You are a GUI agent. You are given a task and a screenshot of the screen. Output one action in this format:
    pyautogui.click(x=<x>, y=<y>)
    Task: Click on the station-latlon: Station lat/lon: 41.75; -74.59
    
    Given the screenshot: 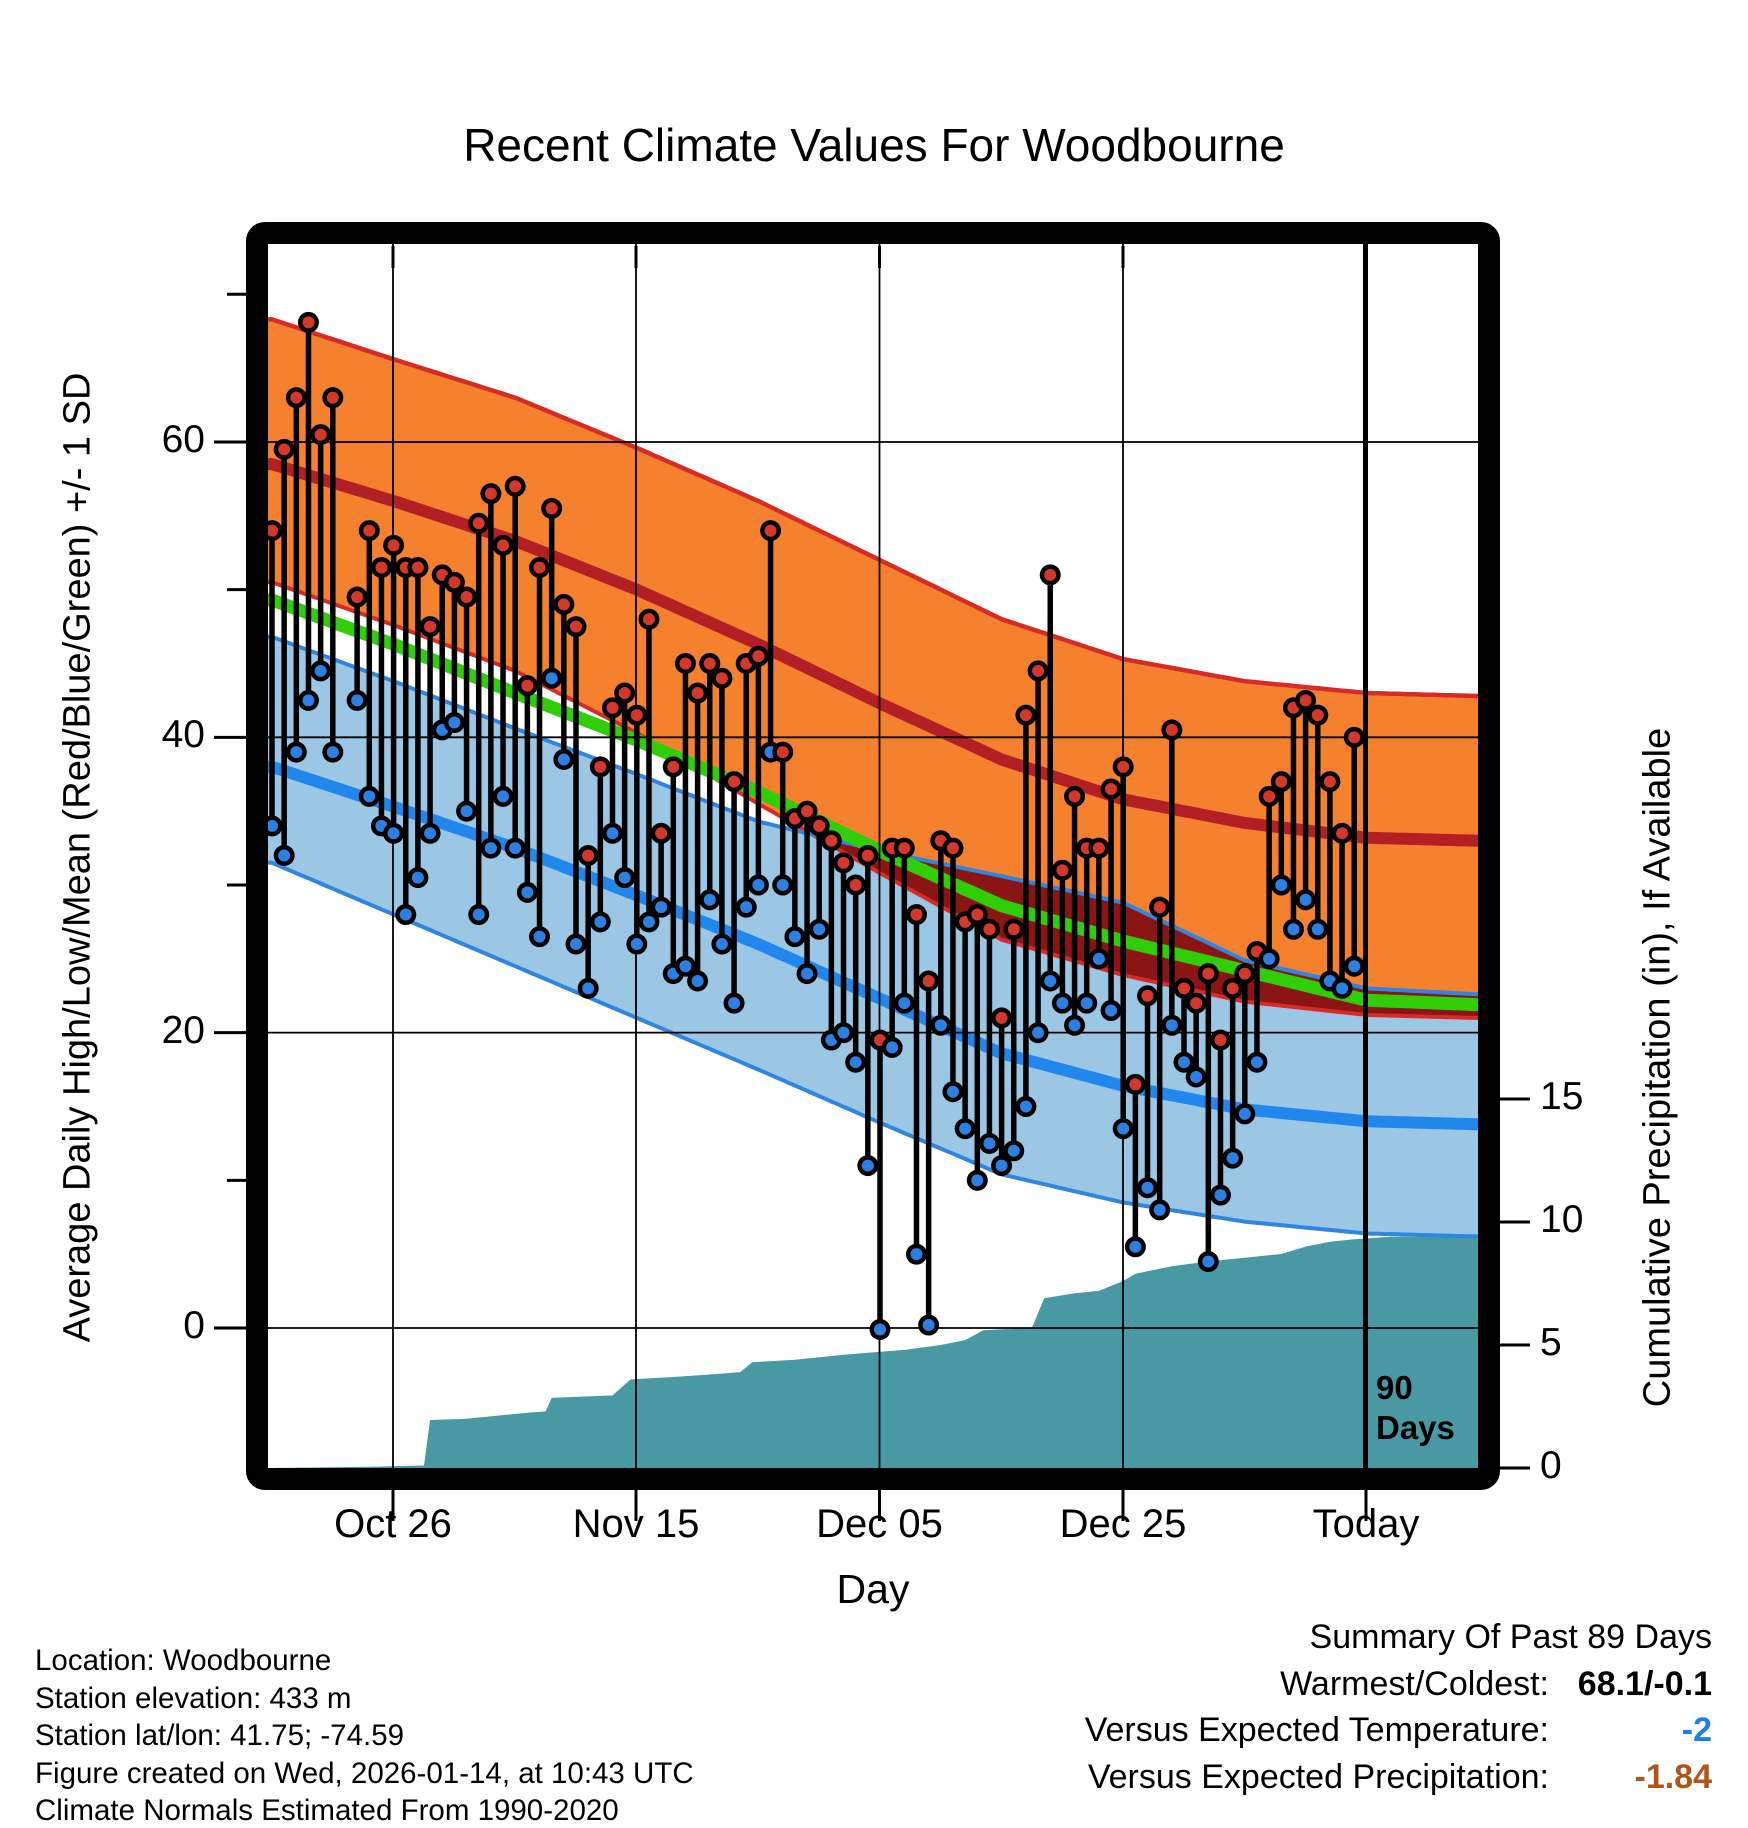 What is the action you would take?
    pyautogui.click(x=220, y=1735)
    